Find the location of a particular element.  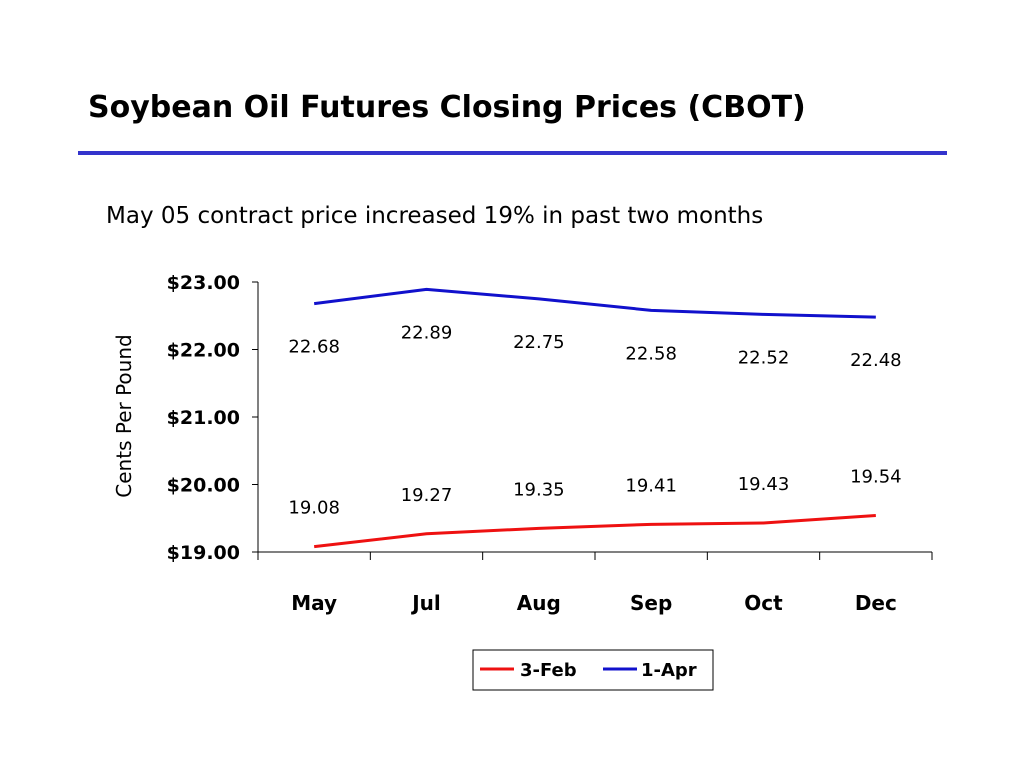

y-tick-label: $22.00 is located at coordinates (203, 351).